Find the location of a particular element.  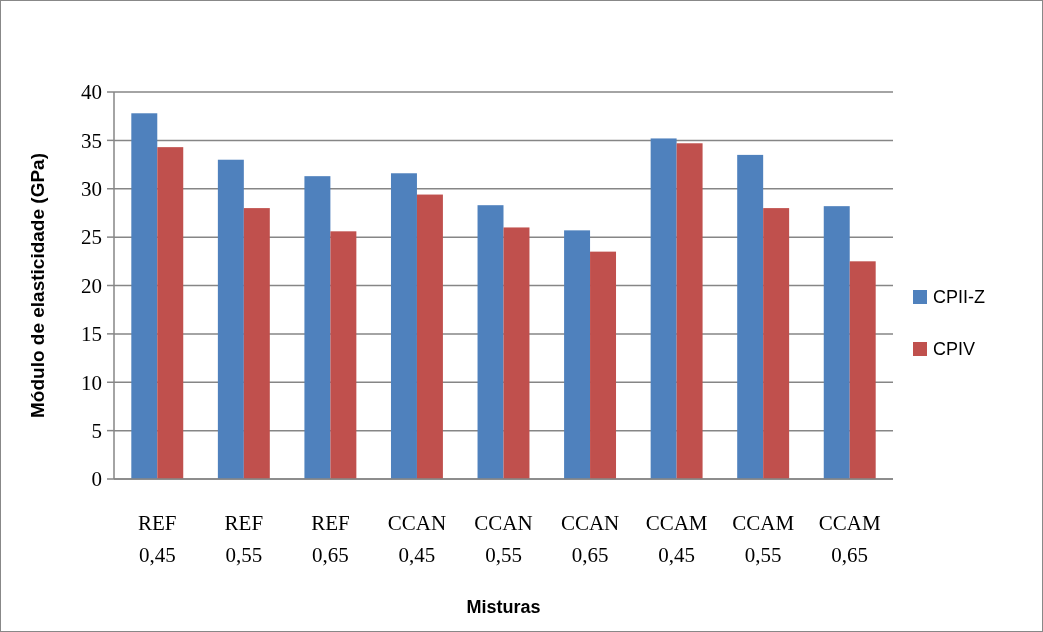

x-tick-label: CCAN 0,55 is located at coordinates (503, 539).